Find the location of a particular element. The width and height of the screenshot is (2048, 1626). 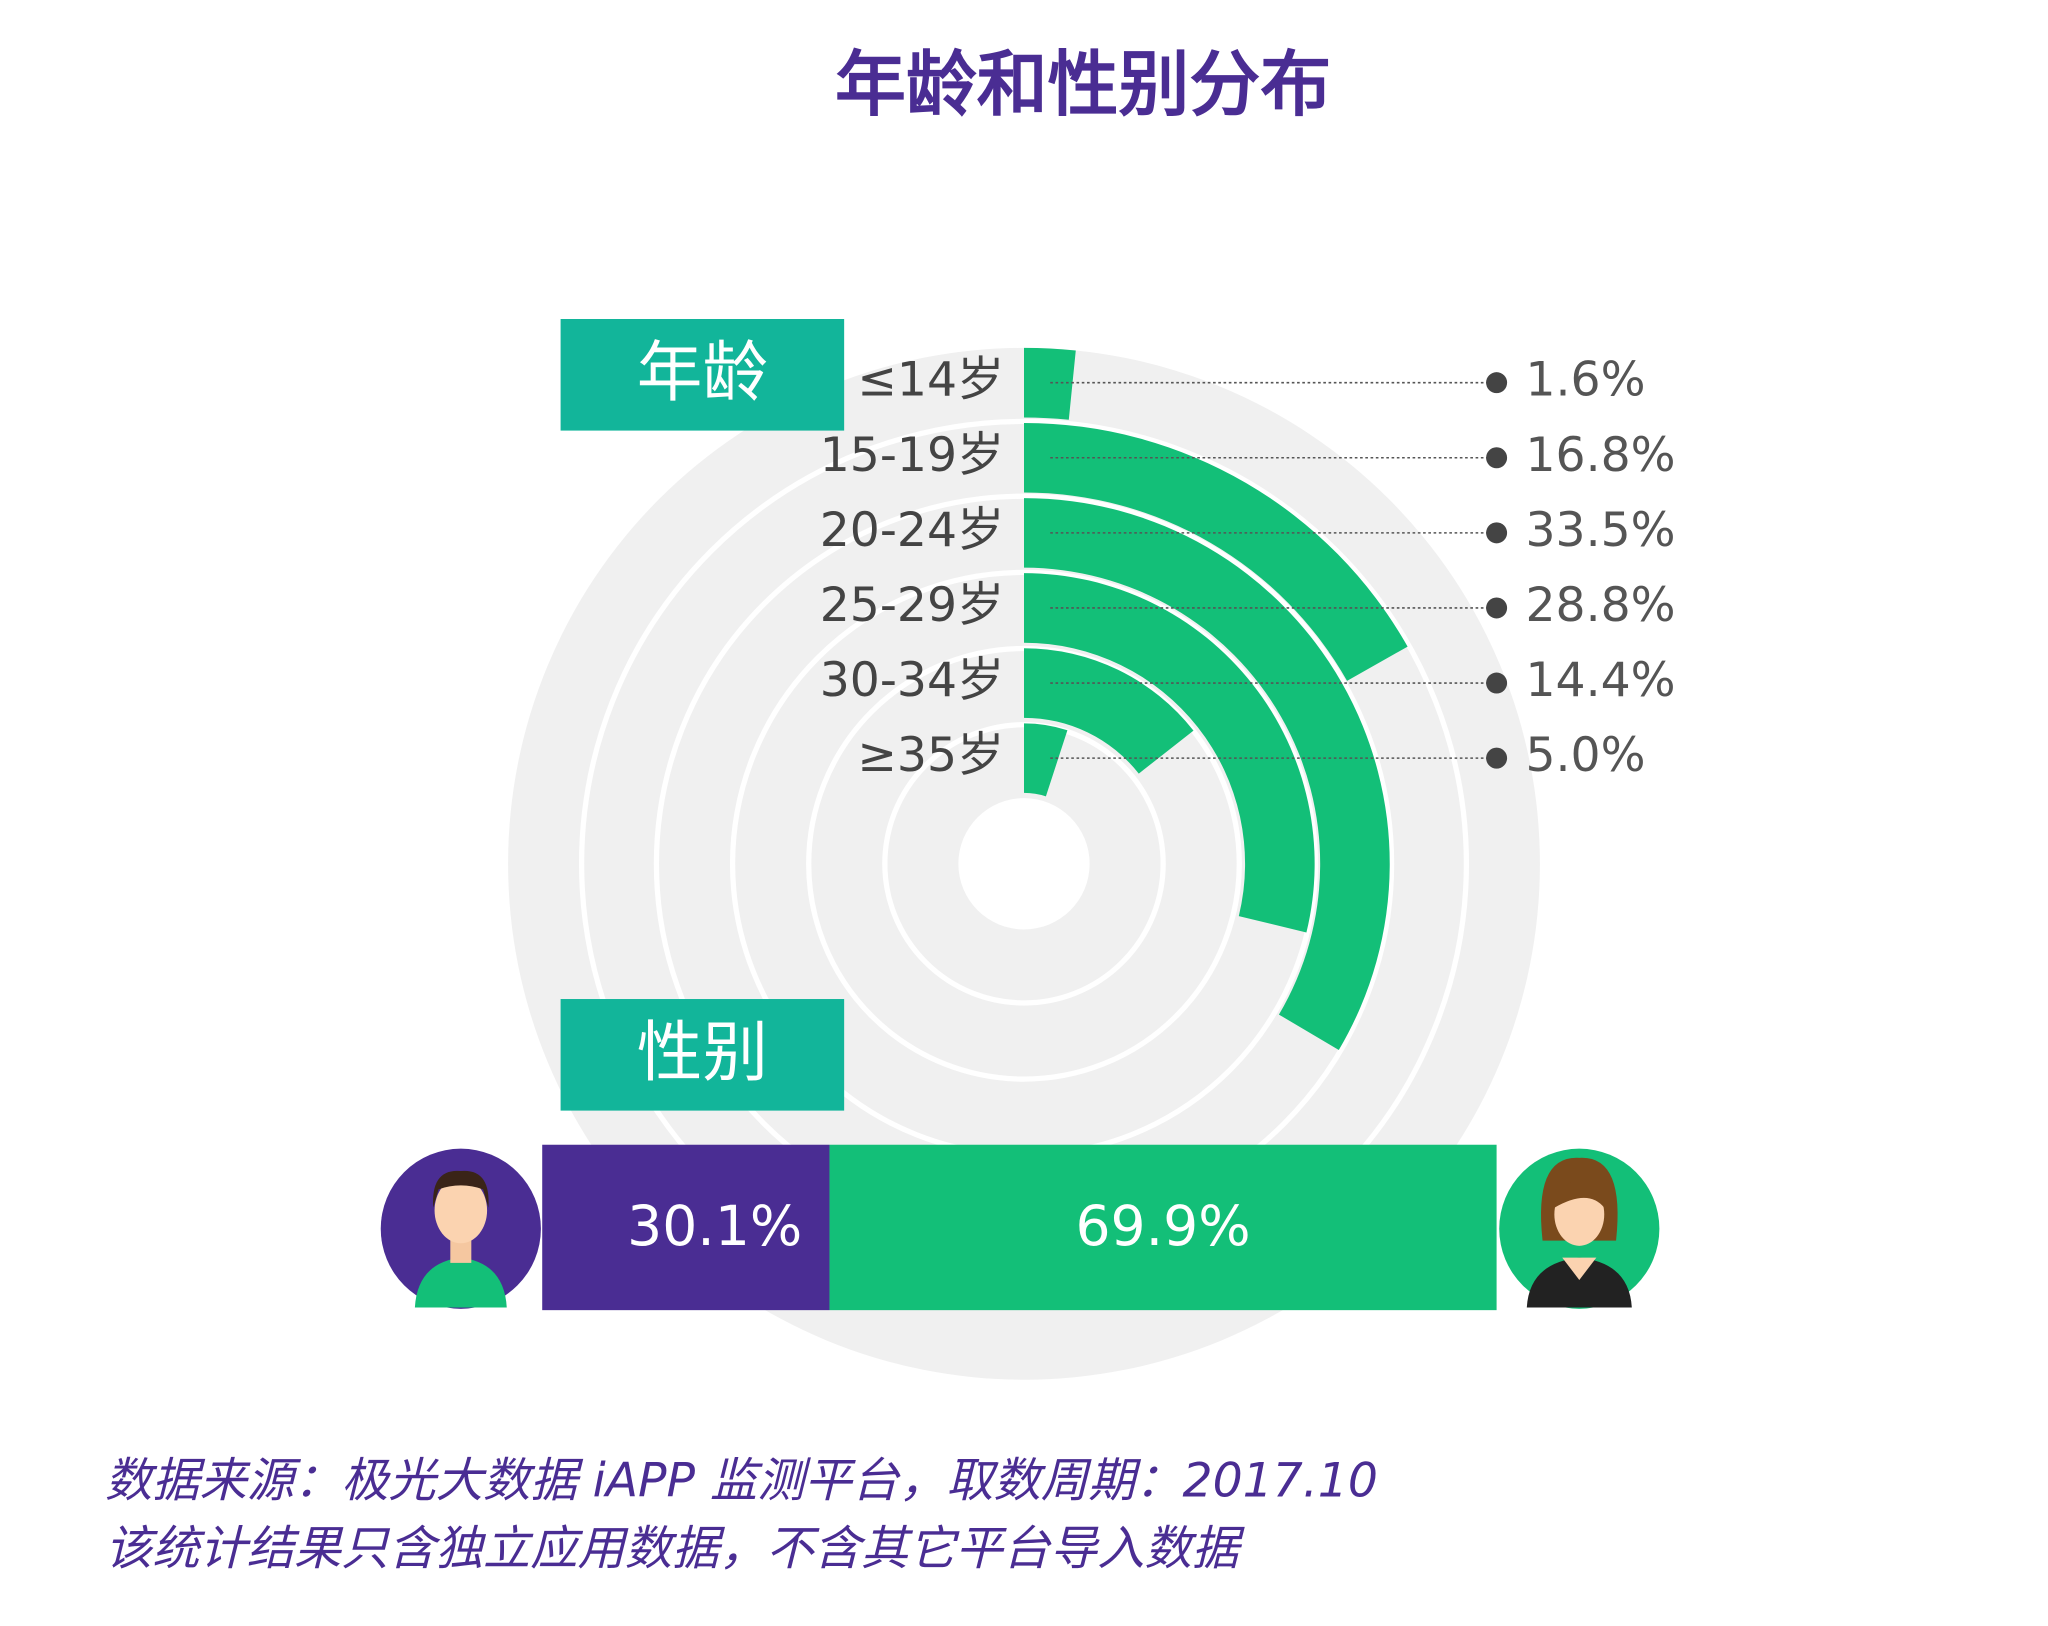

title: 年龄和性别分布 is located at coordinates (1083, 84).